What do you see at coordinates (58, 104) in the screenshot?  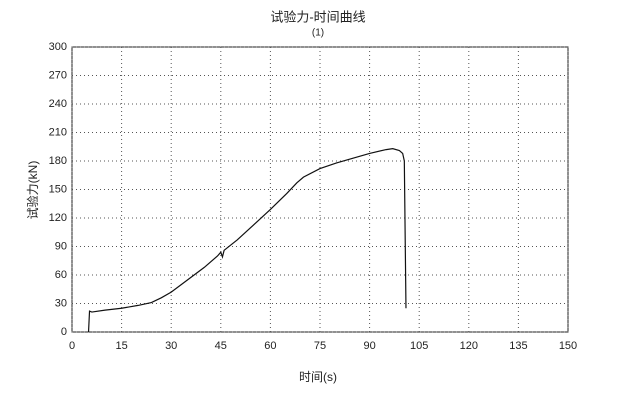 I see `y-tick-label: 240` at bounding box center [58, 104].